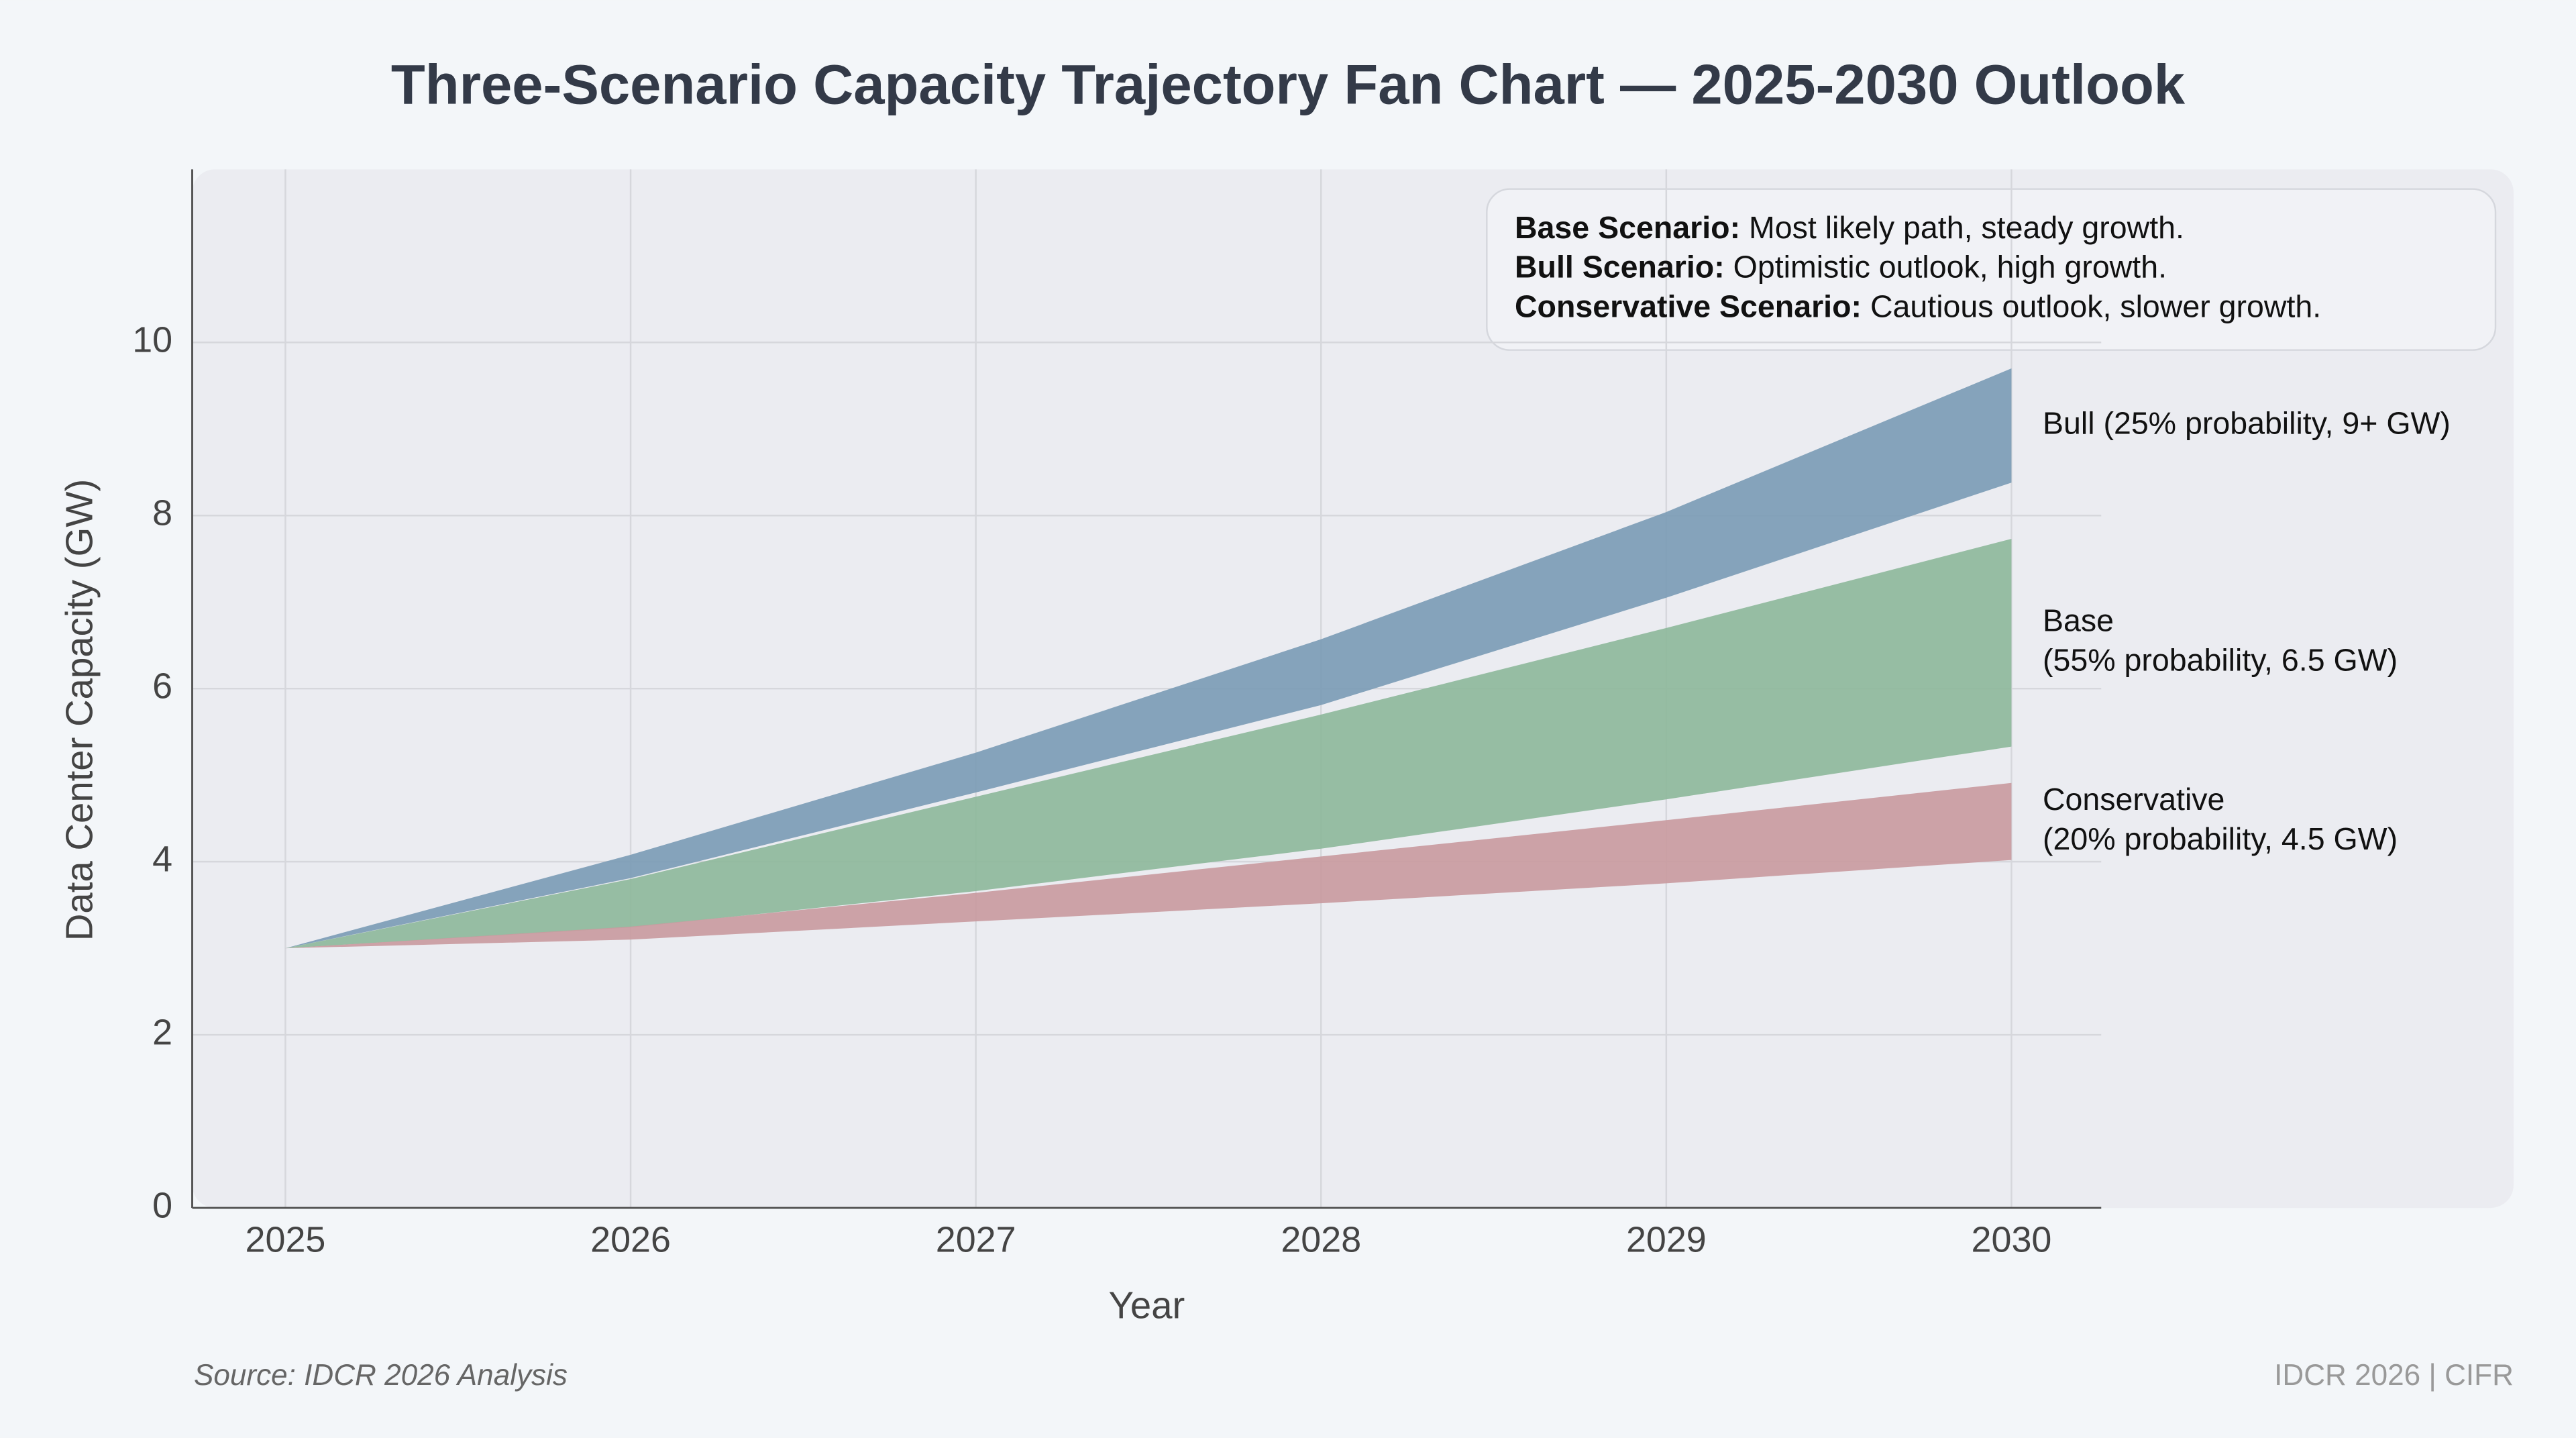  Describe the element at coordinates (2220, 839) in the screenshot. I see `scenario-label: (20% probability, 4.5 GW)` at that location.